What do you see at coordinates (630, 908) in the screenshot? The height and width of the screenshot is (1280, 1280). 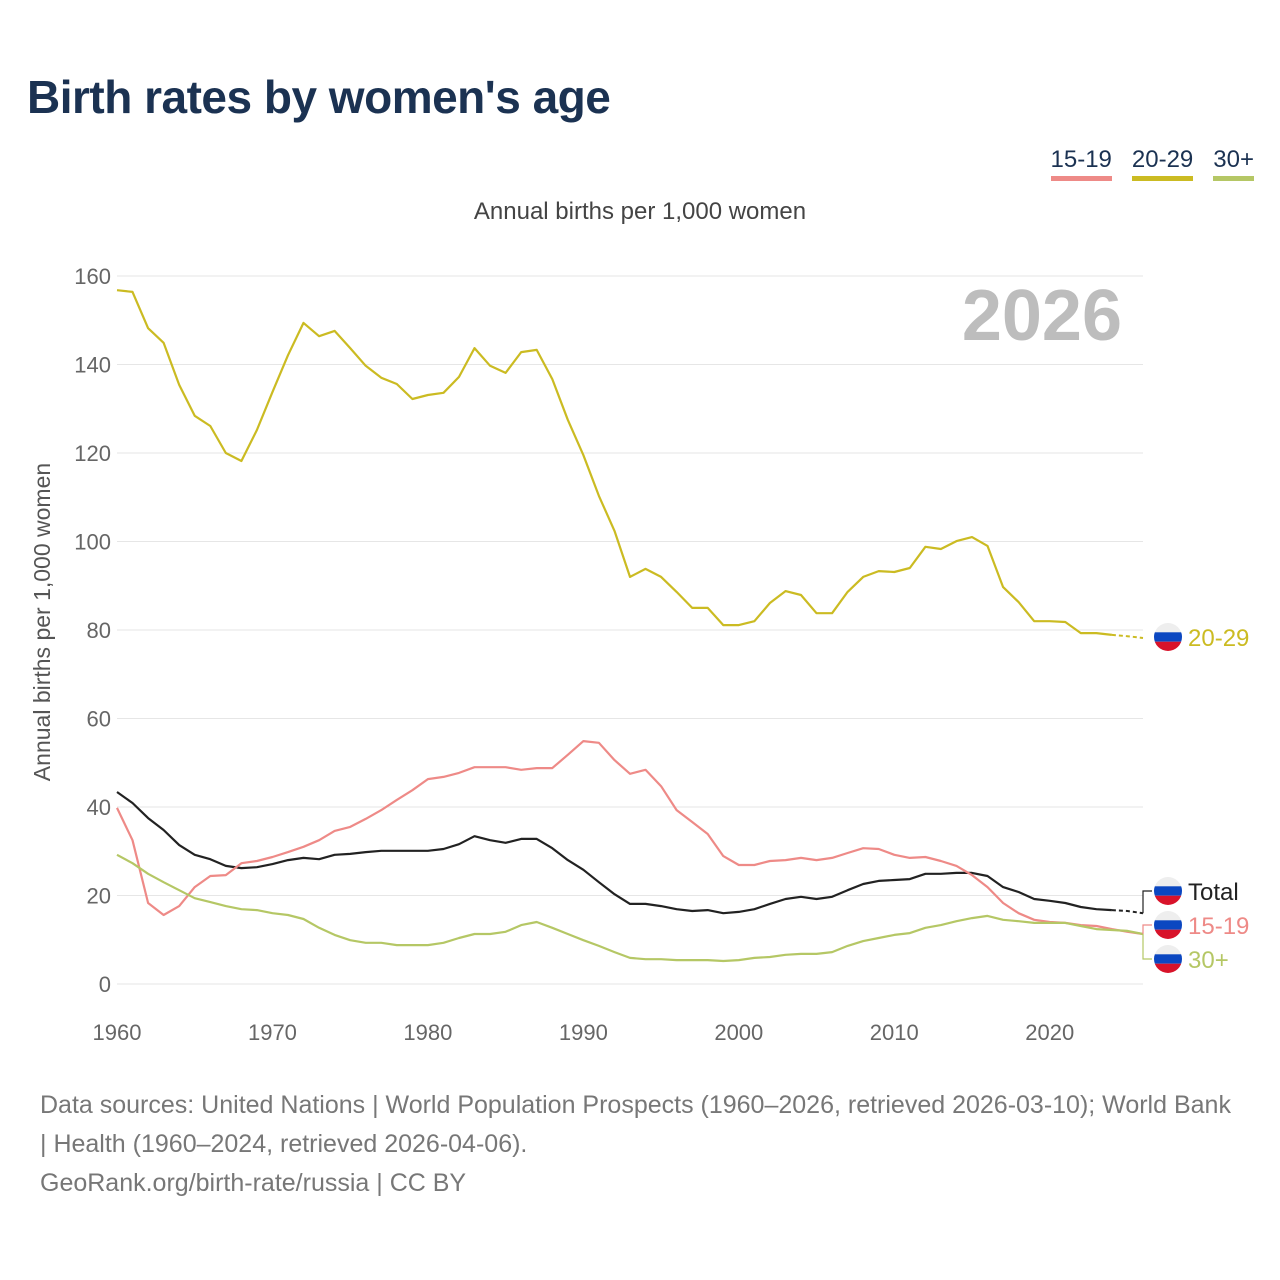 I see `series-line-30-plus` at bounding box center [630, 908].